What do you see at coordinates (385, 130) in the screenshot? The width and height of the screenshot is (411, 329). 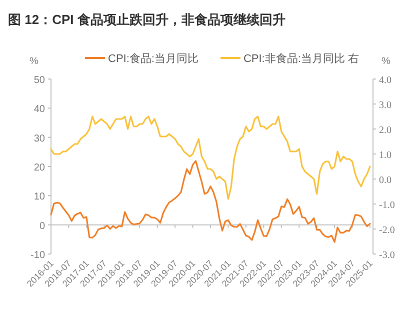 I see `y2-tick-label: 2.0` at bounding box center [385, 130].